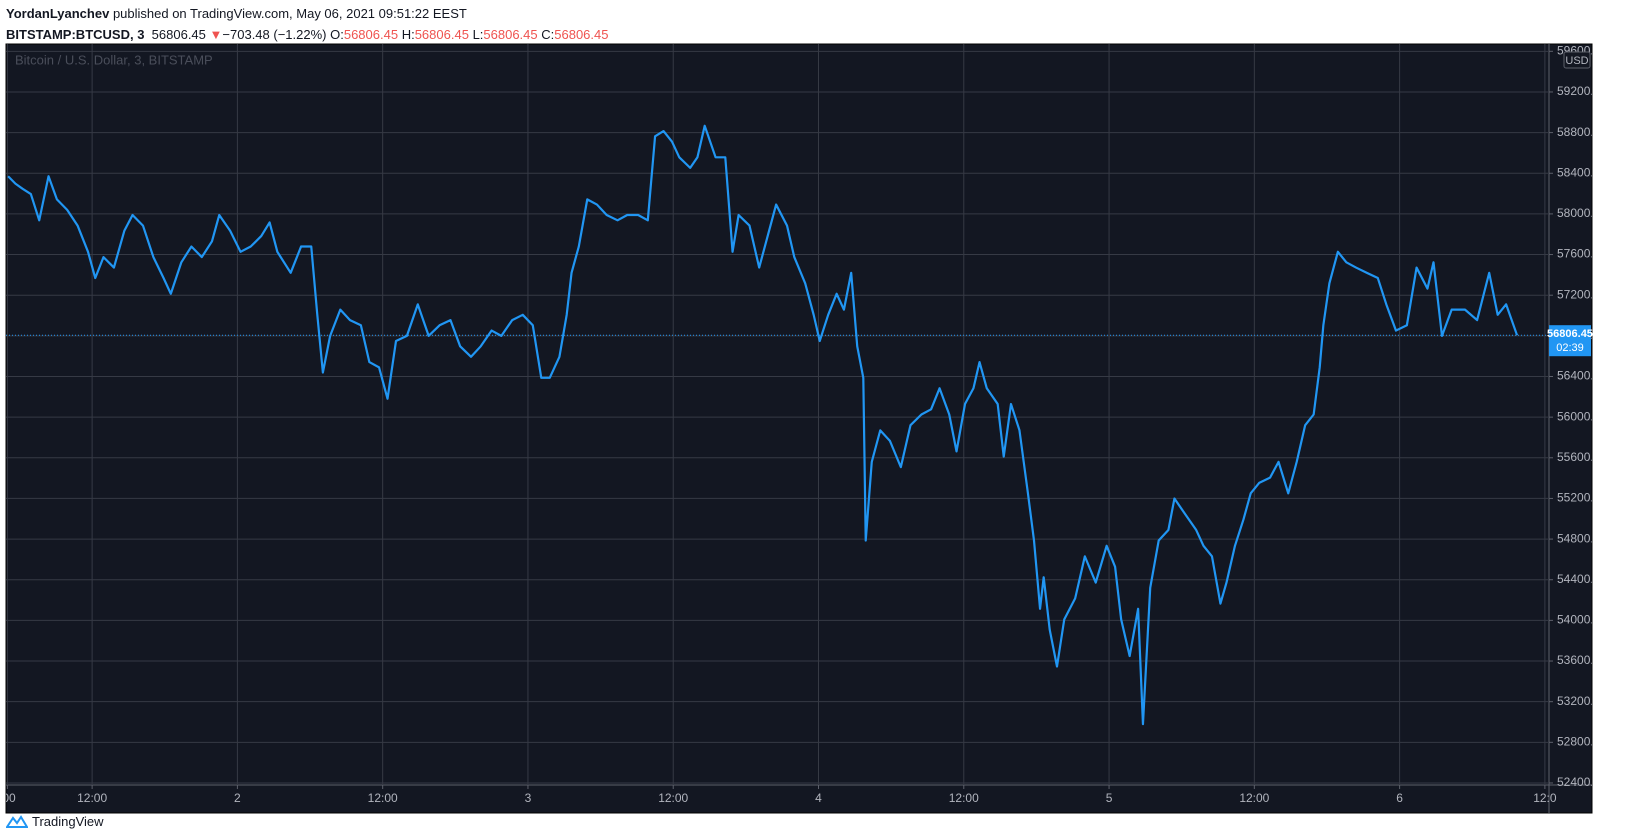  Describe the element at coordinates (1570, 334) in the screenshot. I see `price-label: 56806.45` at that location.